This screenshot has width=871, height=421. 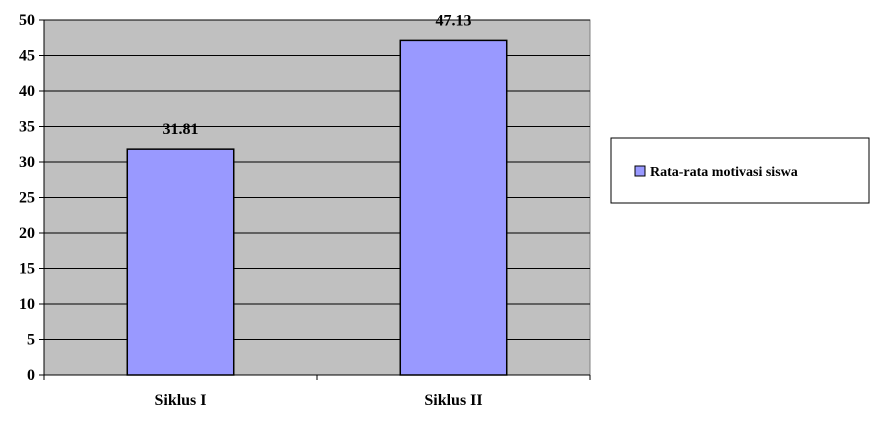 I want to click on y-tick-label: 25, so click(x=27, y=198).